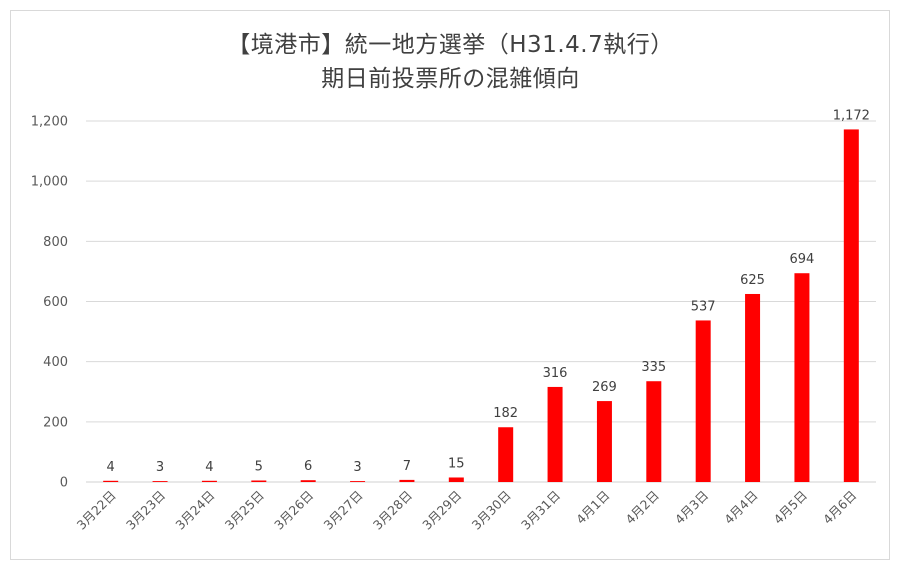  What do you see at coordinates (392, 510) in the screenshot?
I see `x-tick-label: 3月28日` at bounding box center [392, 510].